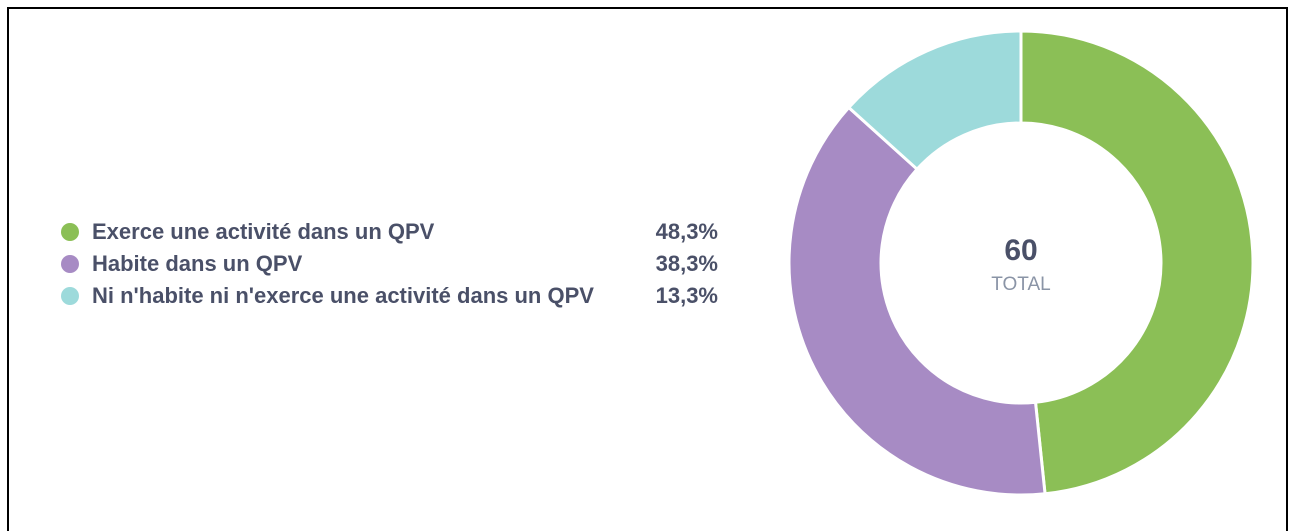 The height and width of the screenshot is (531, 1290). Describe the element at coordinates (263, 231) in the screenshot. I see `legend-label: Exerce une activité dans un QPV` at that location.